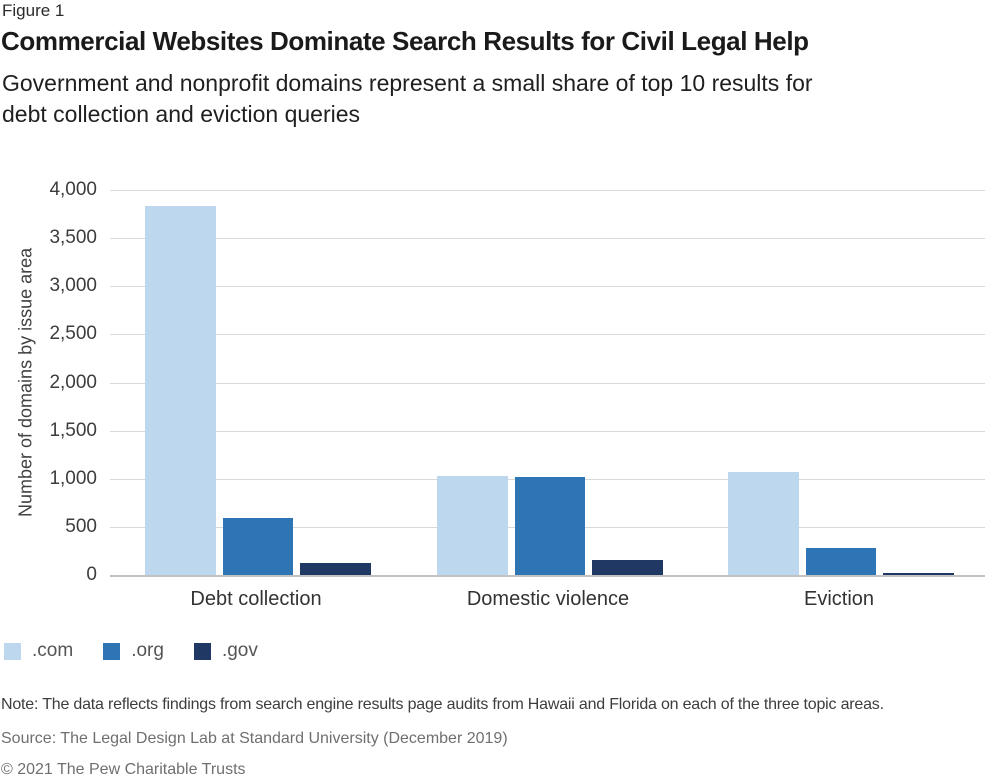 The image size is (990, 780). What do you see at coordinates (123, 769) in the screenshot?
I see `copyright-text: © 2021 The Pew Charitable Trusts` at bounding box center [123, 769].